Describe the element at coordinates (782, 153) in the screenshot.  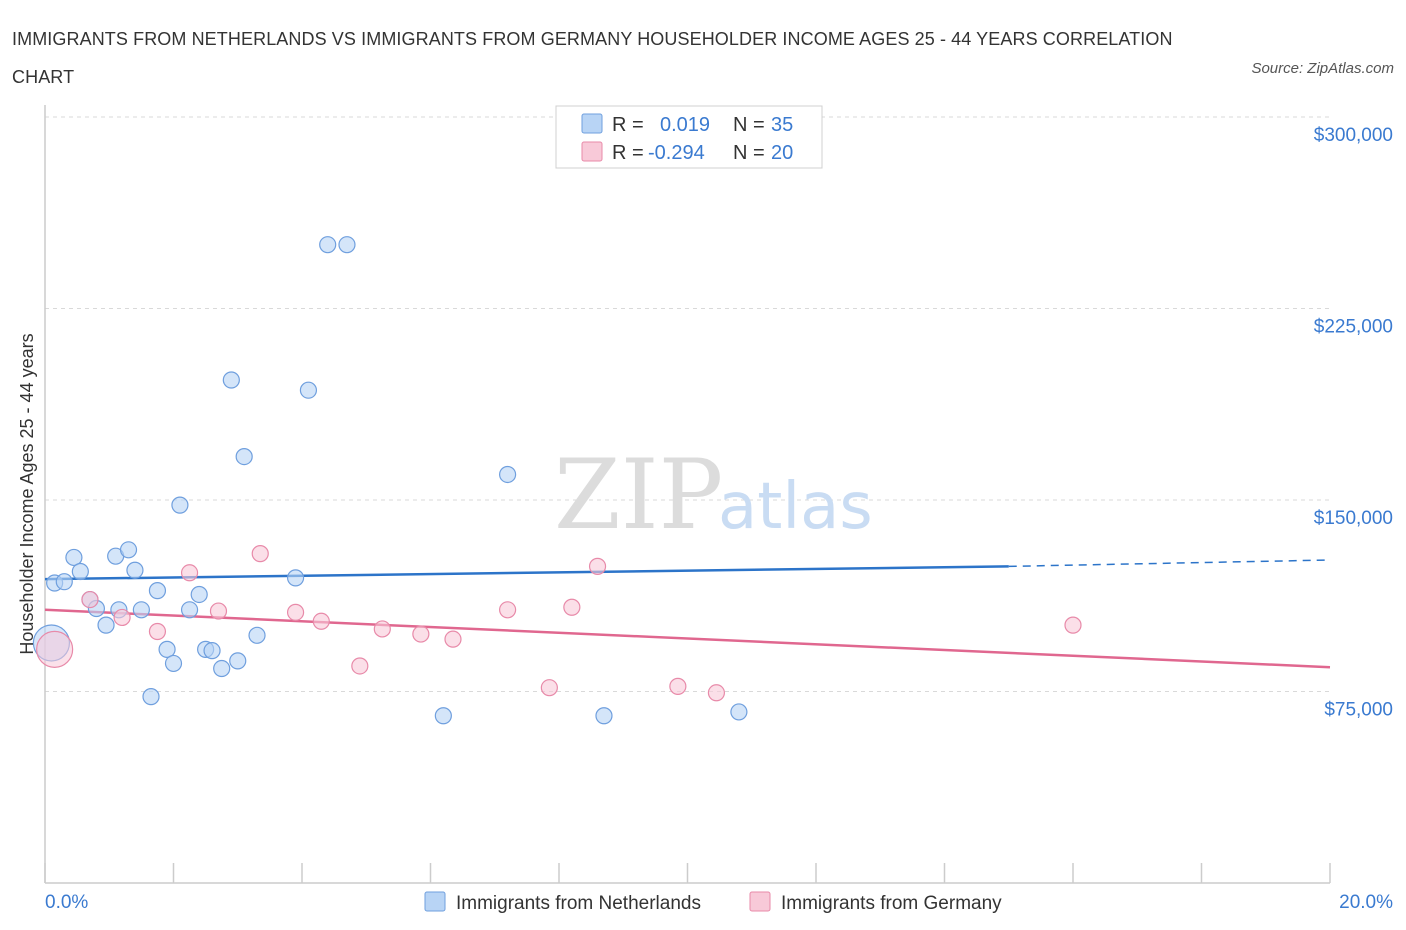
I see `legend-n-value-germany: 20` at that location.